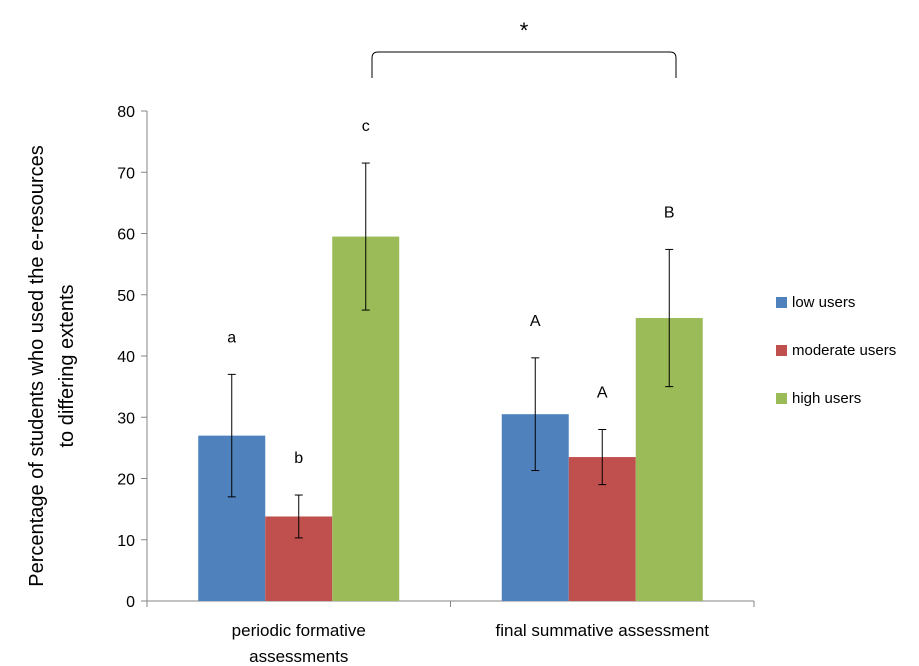  I want to click on y-tick-label: 30, so click(126, 418).